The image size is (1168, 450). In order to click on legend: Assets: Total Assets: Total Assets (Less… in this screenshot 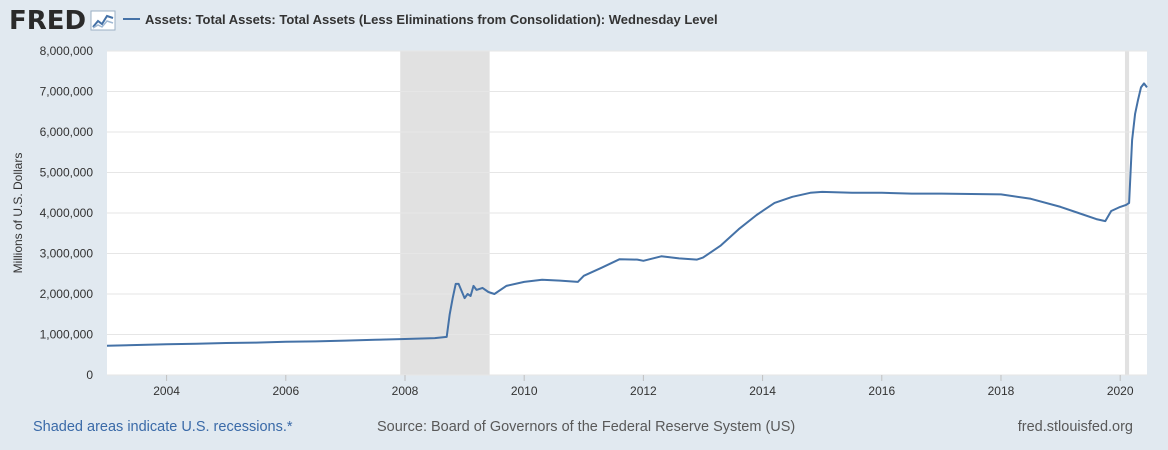, I will do `click(420, 19)`.